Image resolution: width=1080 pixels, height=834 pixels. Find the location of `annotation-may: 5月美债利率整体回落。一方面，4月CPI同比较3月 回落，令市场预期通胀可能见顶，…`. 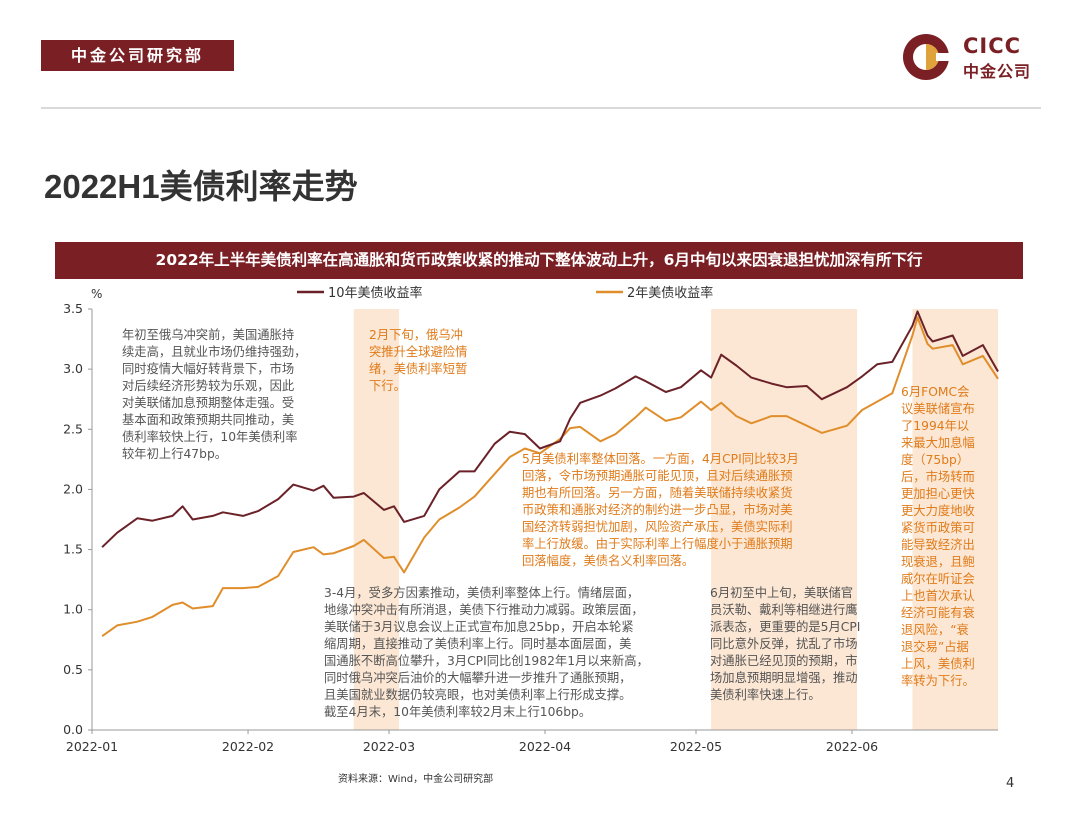

annotation-may: 5月美债利率整体回落。一方面，4月CPI同比较3月 回落，令市场预期通胀可能见顶，… is located at coordinates (660, 510).